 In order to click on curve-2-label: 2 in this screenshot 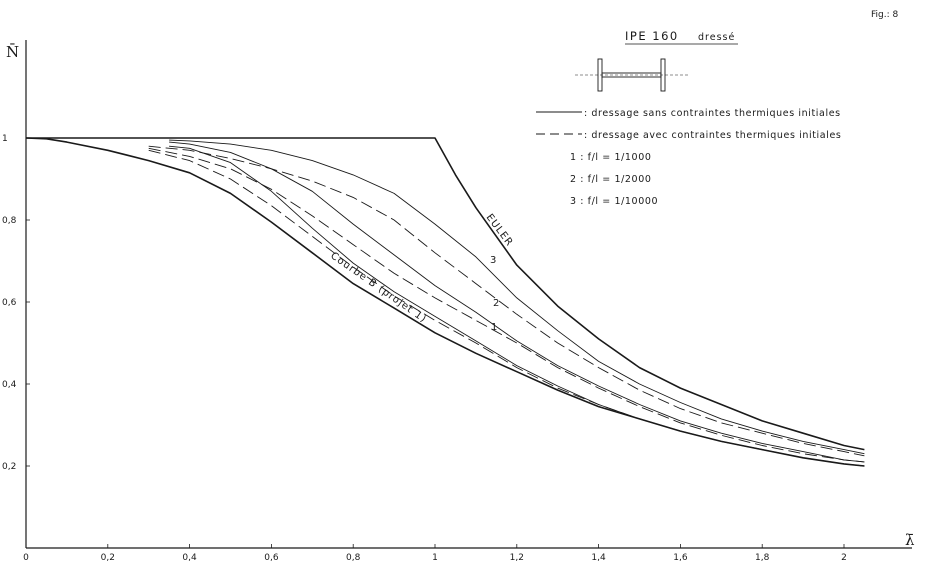, I will do `click(496, 303)`.